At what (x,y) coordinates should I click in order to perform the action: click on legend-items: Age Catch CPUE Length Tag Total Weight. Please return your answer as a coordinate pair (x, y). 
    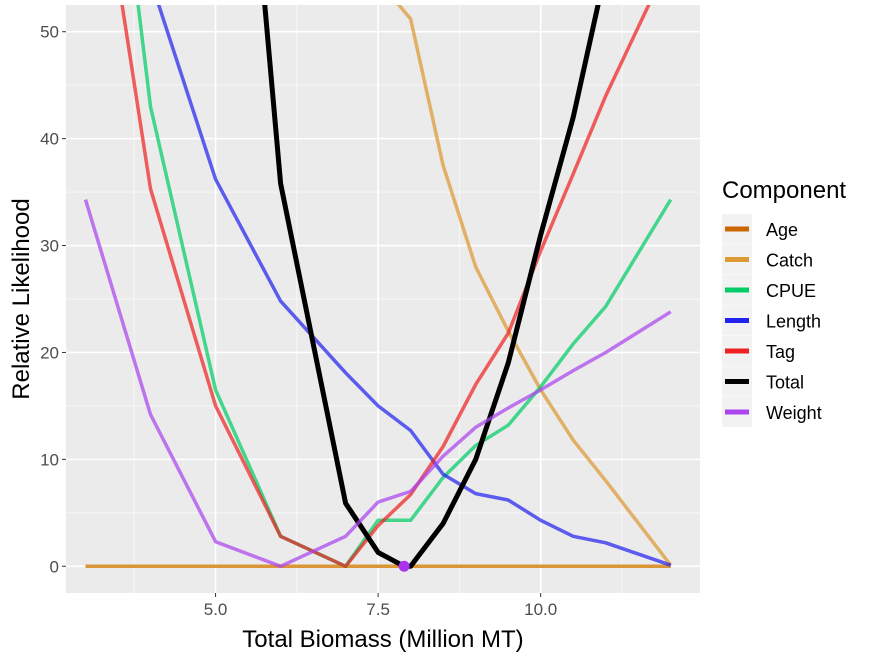
    Looking at the image, I should click on (772, 320).